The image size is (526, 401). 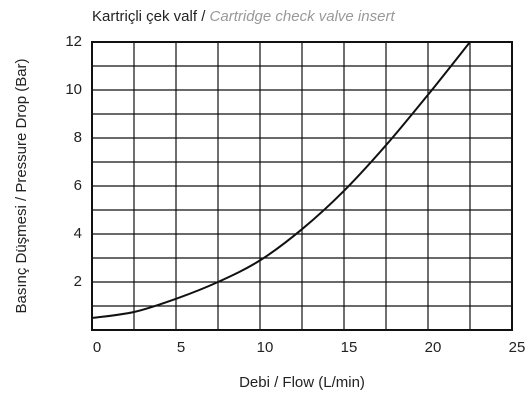 What do you see at coordinates (181, 347) in the screenshot?
I see `x-tick-label: 5` at bounding box center [181, 347].